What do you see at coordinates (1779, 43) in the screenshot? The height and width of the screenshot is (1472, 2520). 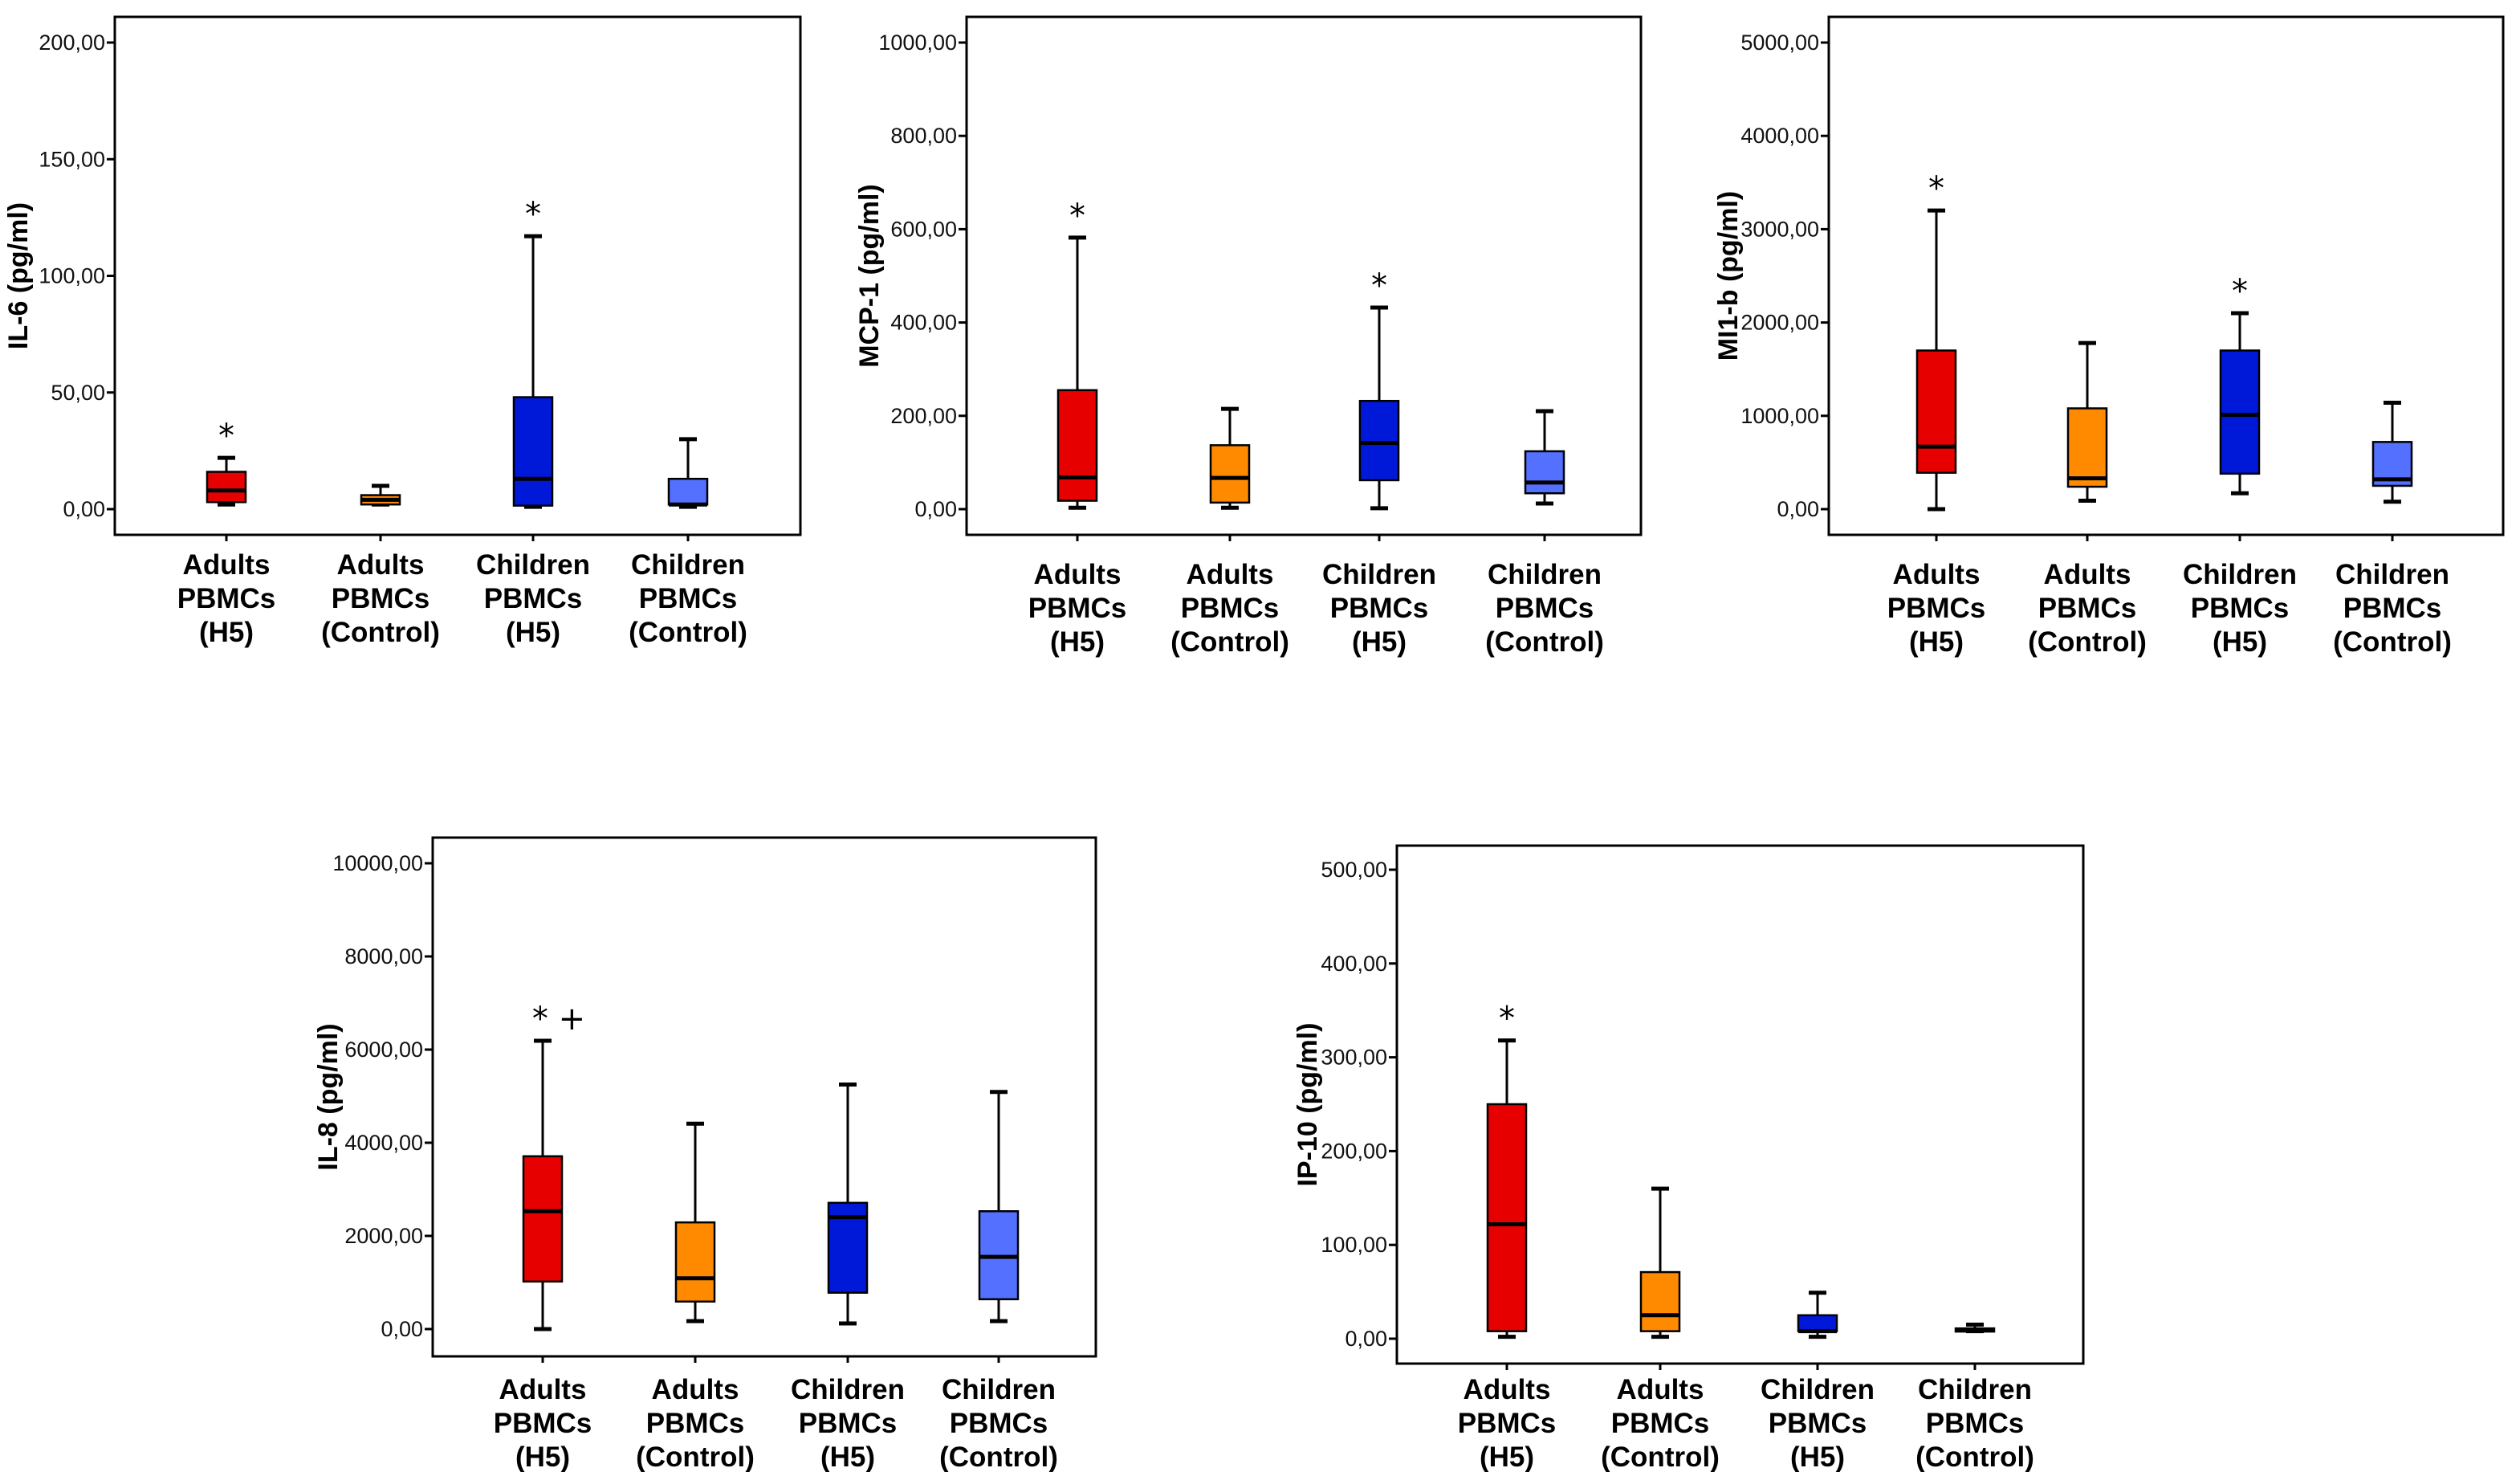 I see `y-tick-label: 5000,00` at bounding box center [1779, 43].